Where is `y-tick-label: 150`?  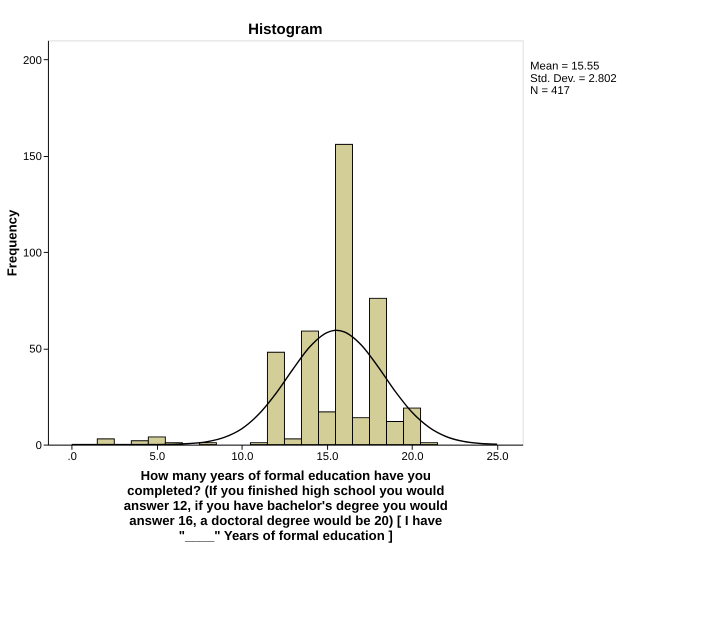
y-tick-label: 150 is located at coordinates (32, 157).